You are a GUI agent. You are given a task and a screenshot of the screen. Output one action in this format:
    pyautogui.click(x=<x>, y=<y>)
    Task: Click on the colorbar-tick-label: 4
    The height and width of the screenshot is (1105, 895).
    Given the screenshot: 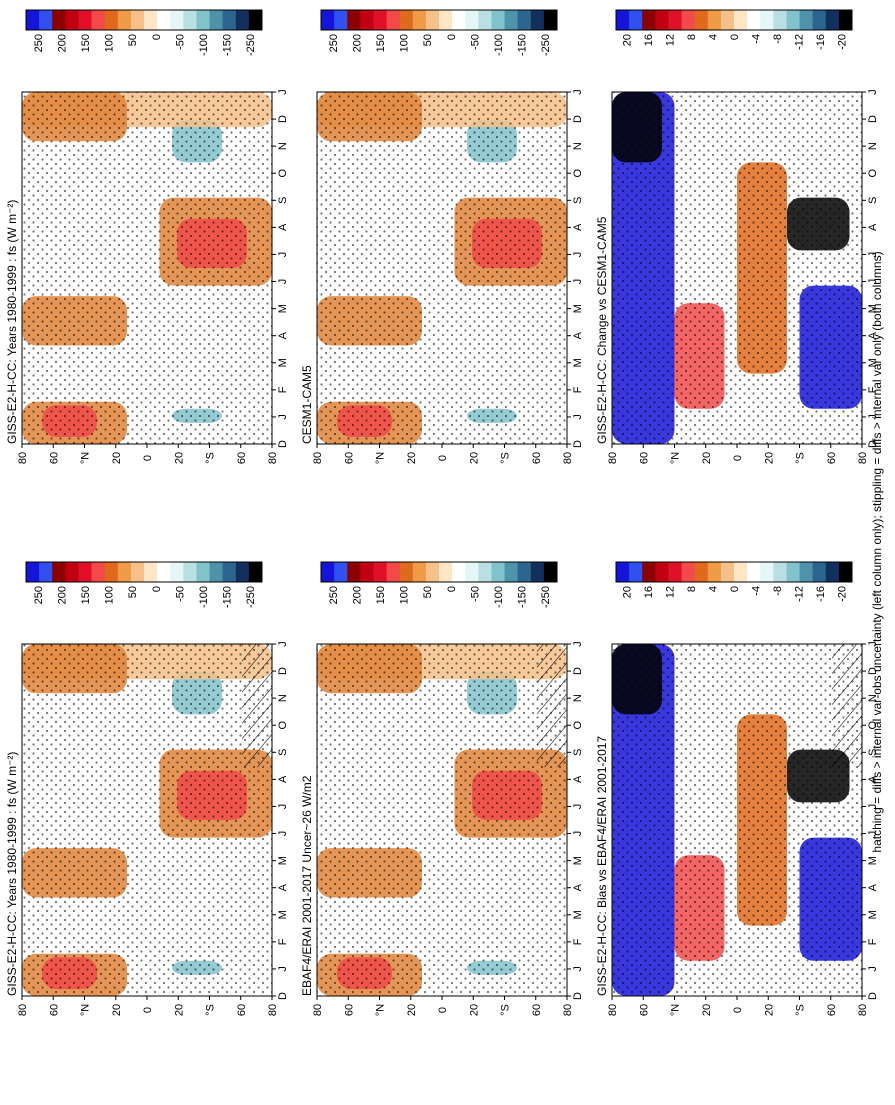 What is the action you would take?
    pyautogui.click(x=714, y=589)
    